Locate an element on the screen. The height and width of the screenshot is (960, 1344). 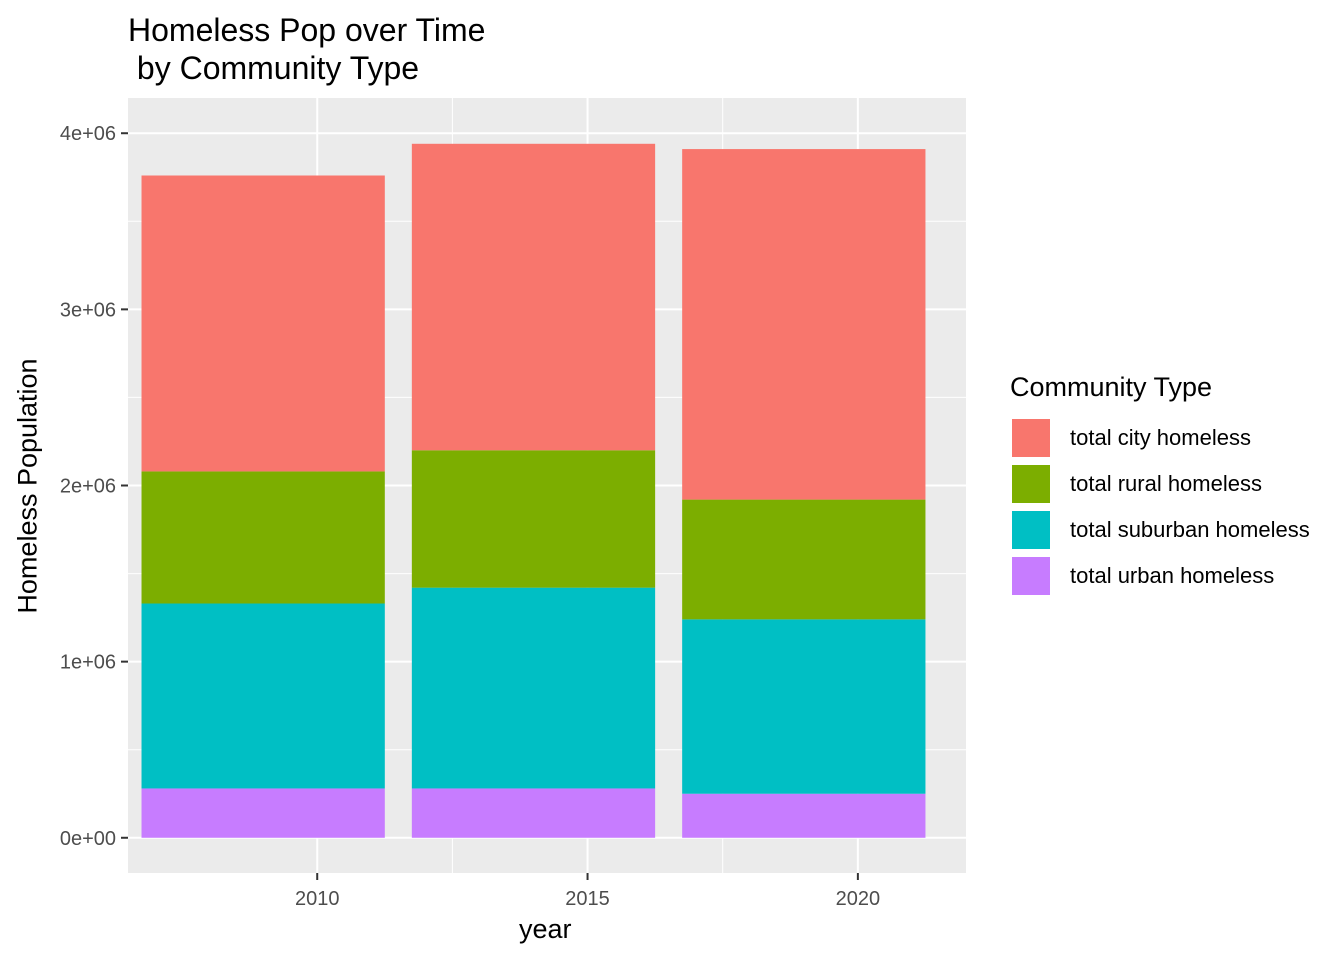
legend-label: total urban homeless is located at coordinates (1172, 575).